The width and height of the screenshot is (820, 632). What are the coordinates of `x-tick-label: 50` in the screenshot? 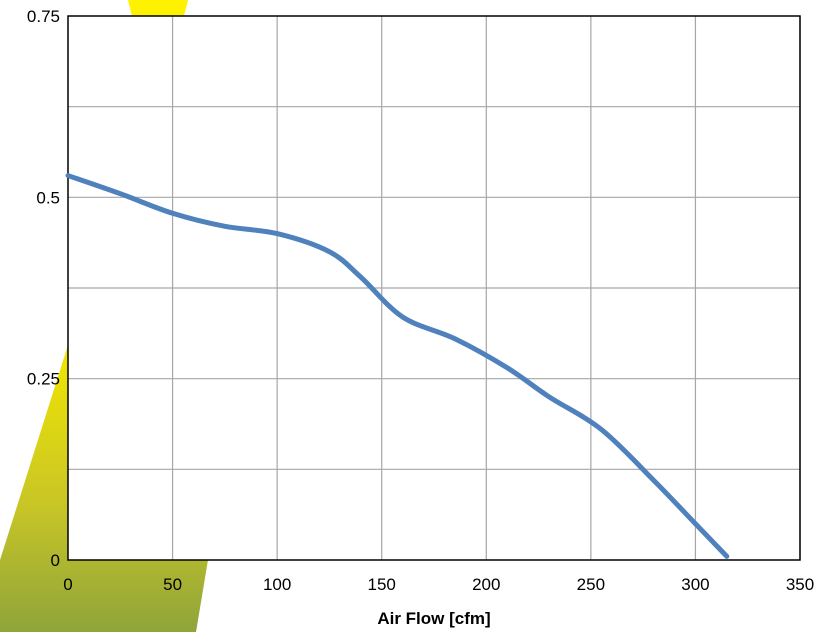 It's located at (172, 584).